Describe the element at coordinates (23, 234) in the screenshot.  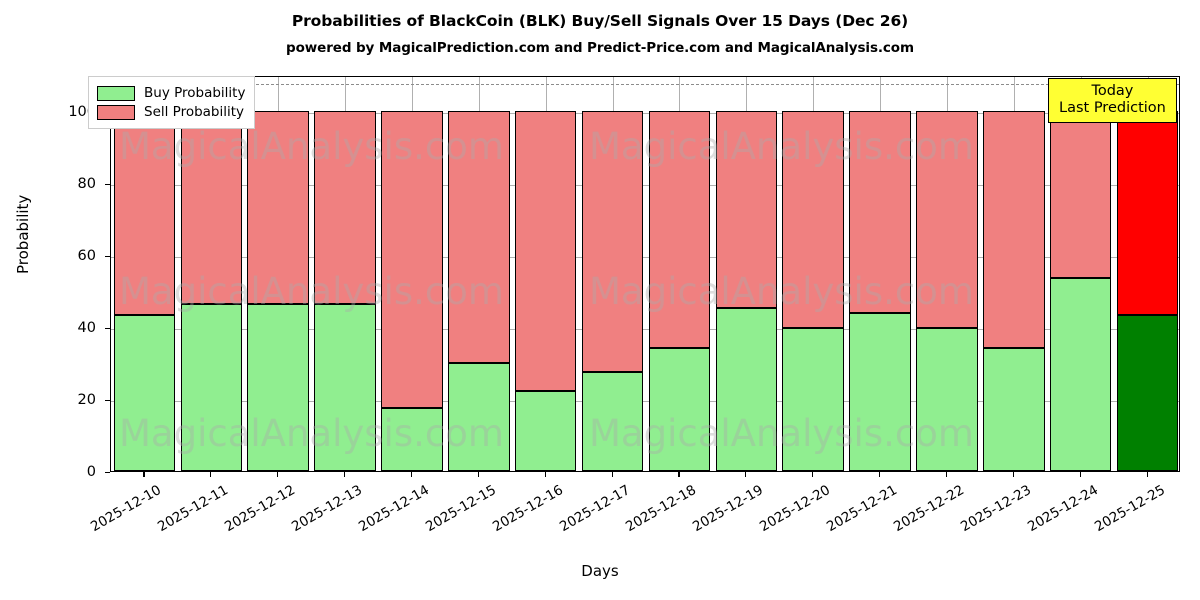
I see `y-axis-label: Probability` at that location.